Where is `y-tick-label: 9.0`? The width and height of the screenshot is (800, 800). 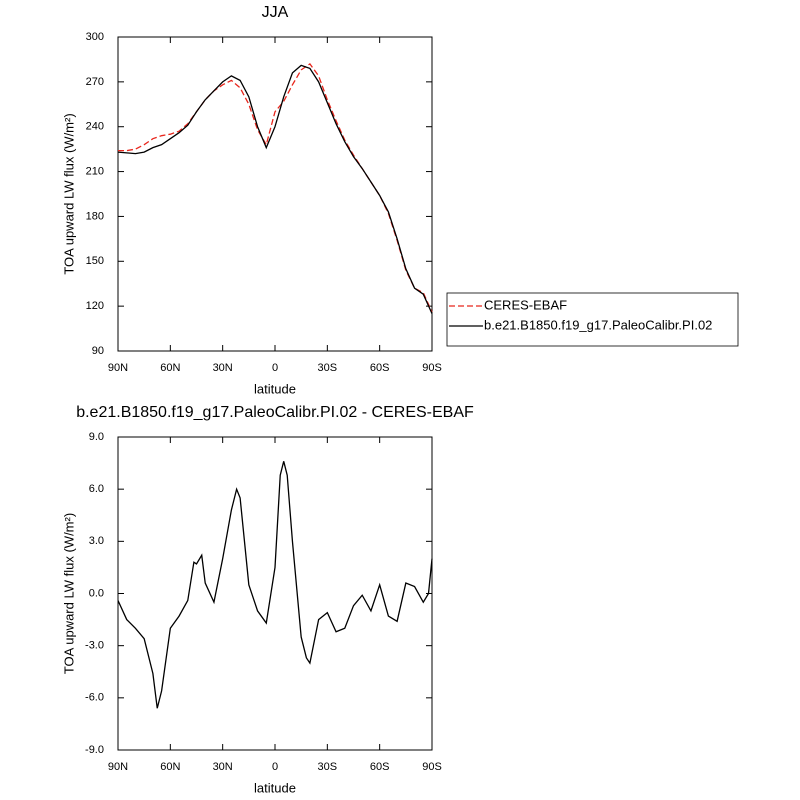 y-tick-label: 9.0 is located at coordinates (96, 437).